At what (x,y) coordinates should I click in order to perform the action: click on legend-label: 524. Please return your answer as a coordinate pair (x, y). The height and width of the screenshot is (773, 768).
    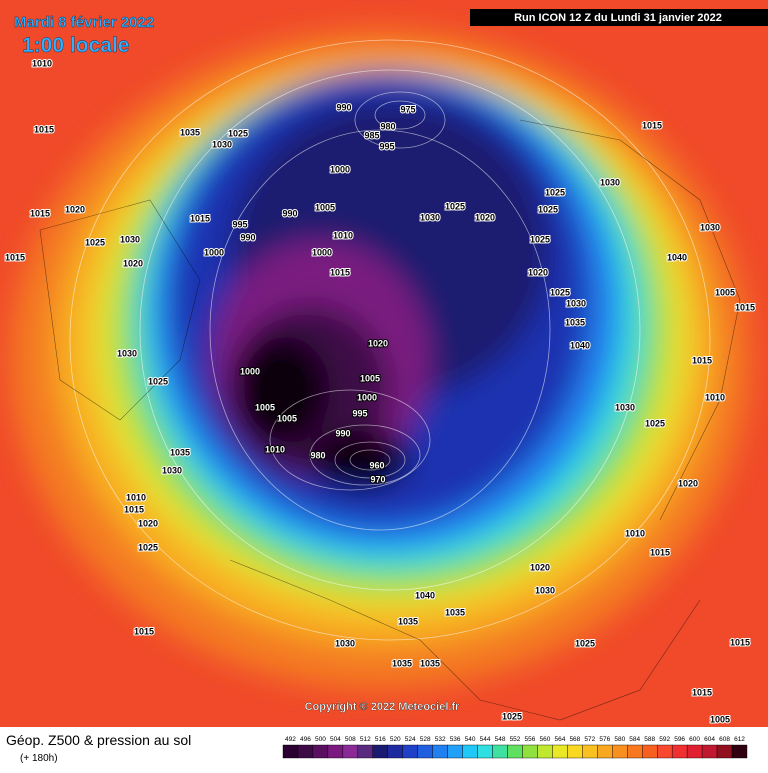
    Looking at the image, I should click on (410, 739).